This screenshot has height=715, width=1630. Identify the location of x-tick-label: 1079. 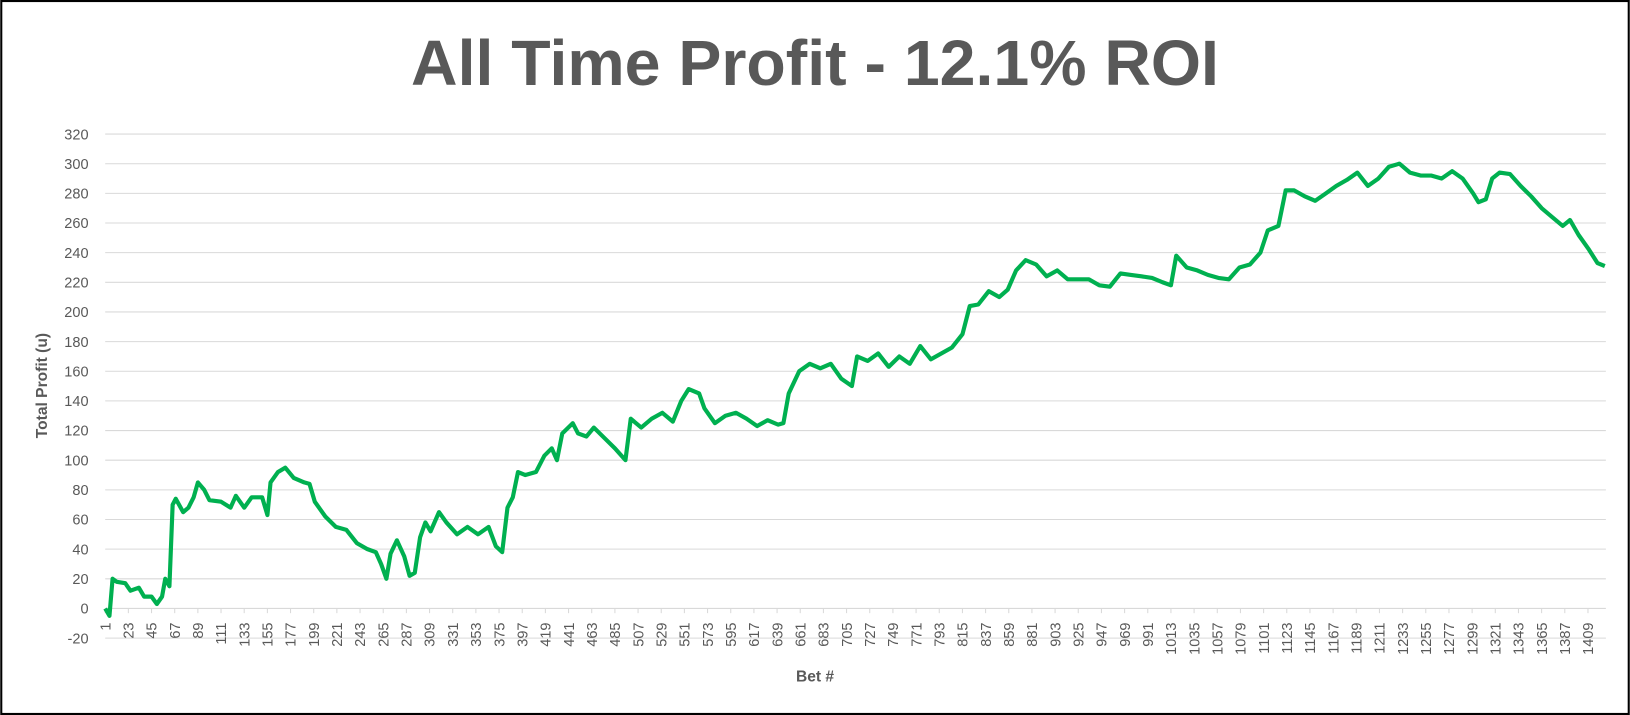
(1242, 639).